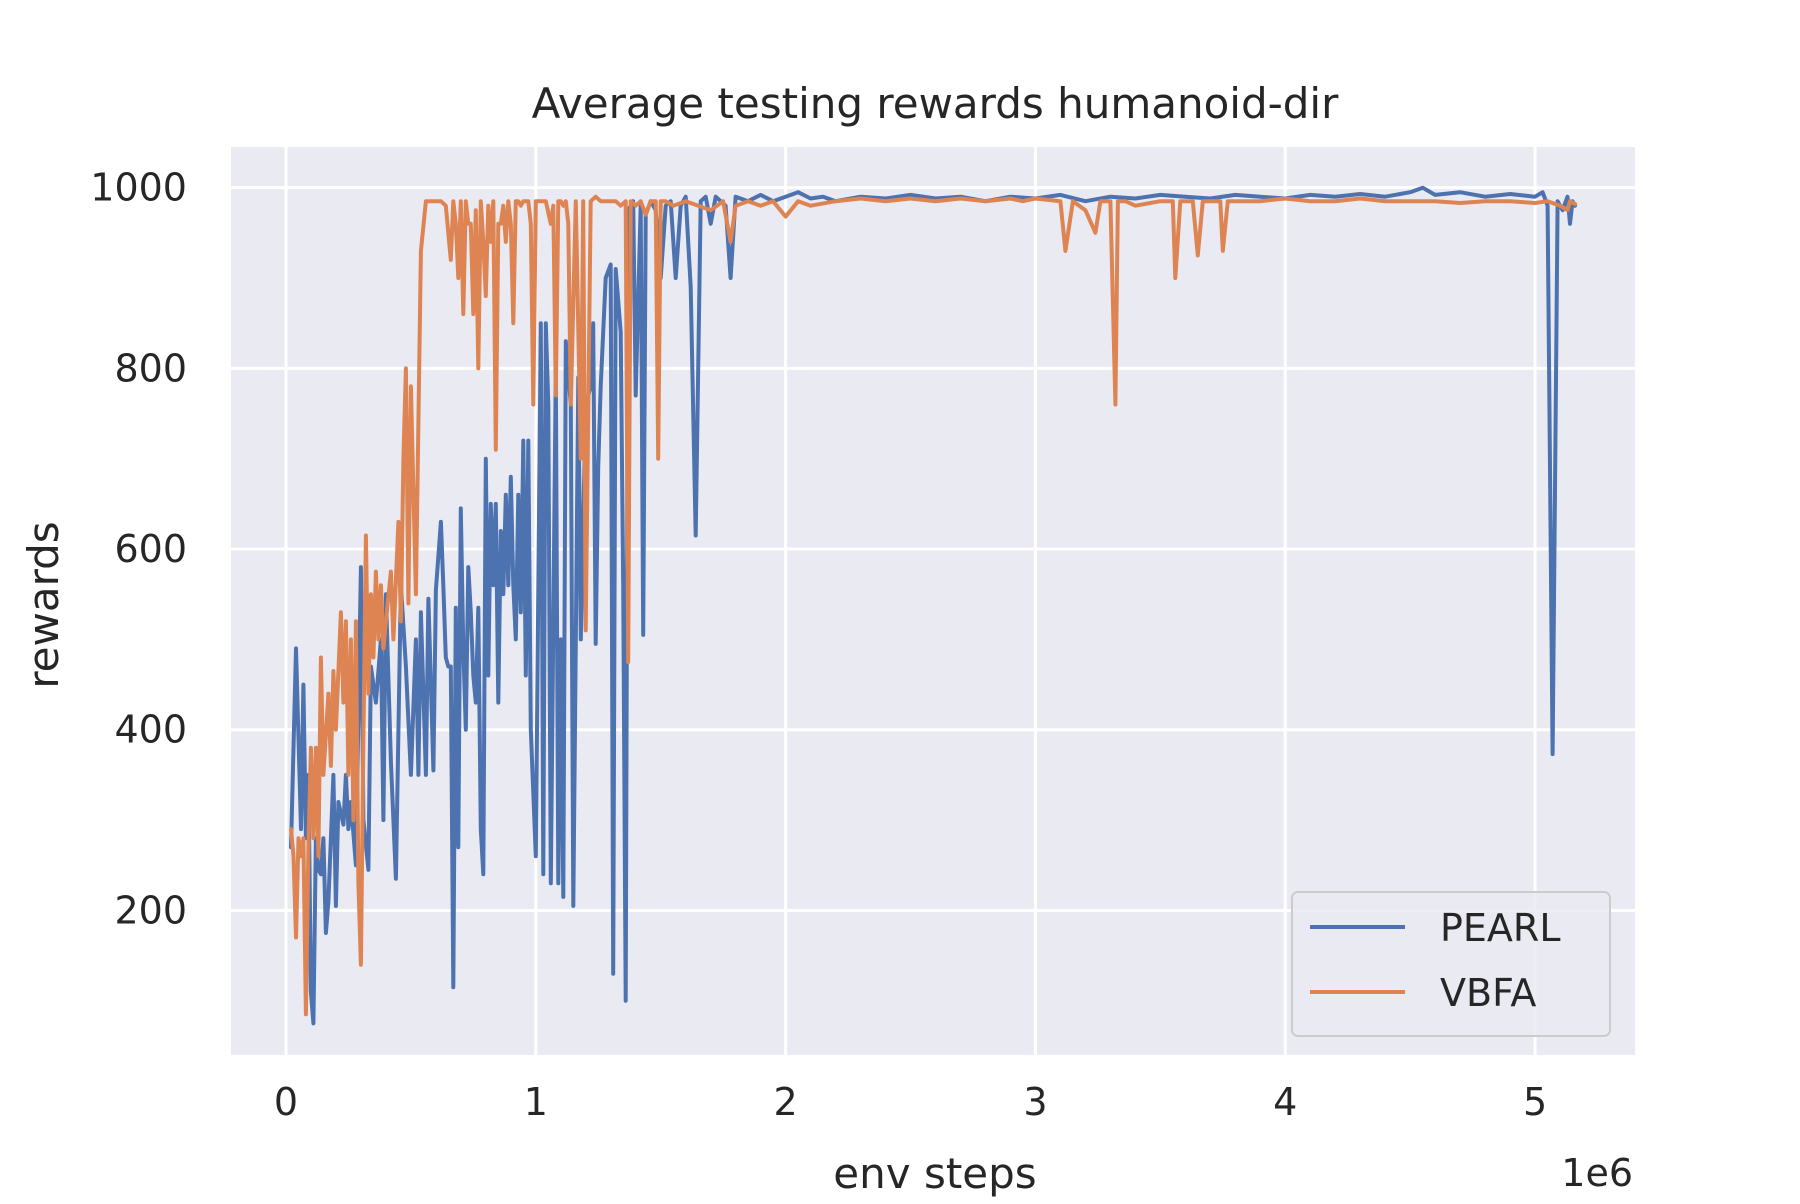 The width and height of the screenshot is (1800, 1204). I want to click on legend: PEARL VBFA, so click(1451, 964).